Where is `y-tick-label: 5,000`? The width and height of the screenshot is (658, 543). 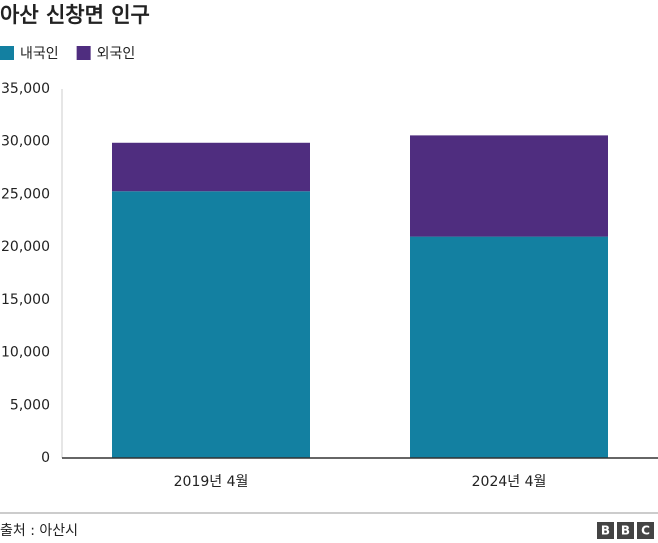 y-tick-label: 5,000 is located at coordinates (30, 405).